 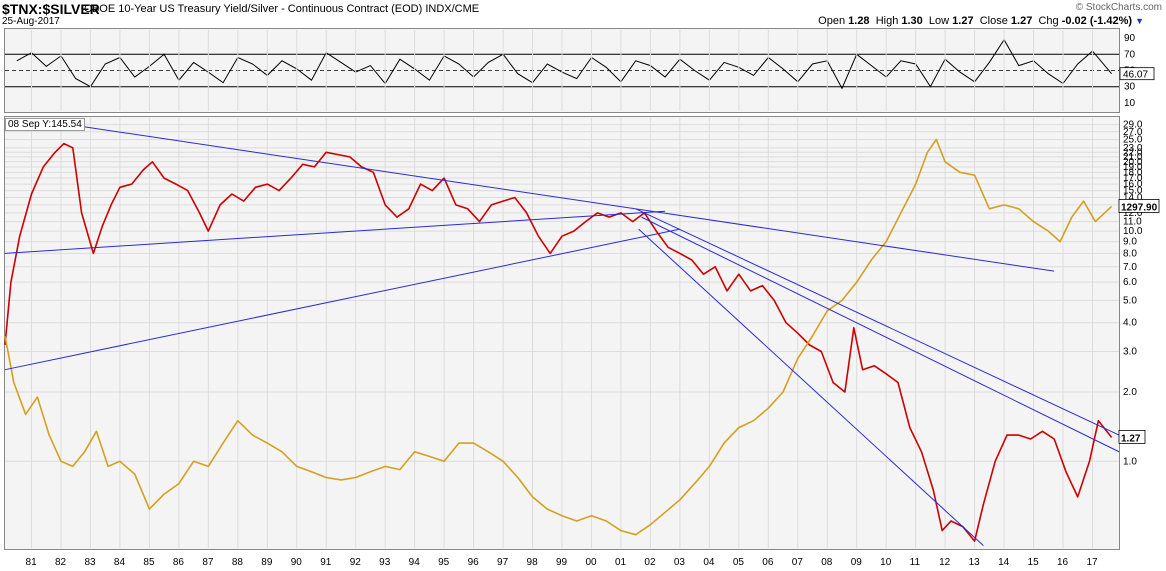 I want to click on x-tick-label: 10, so click(x=886, y=562).